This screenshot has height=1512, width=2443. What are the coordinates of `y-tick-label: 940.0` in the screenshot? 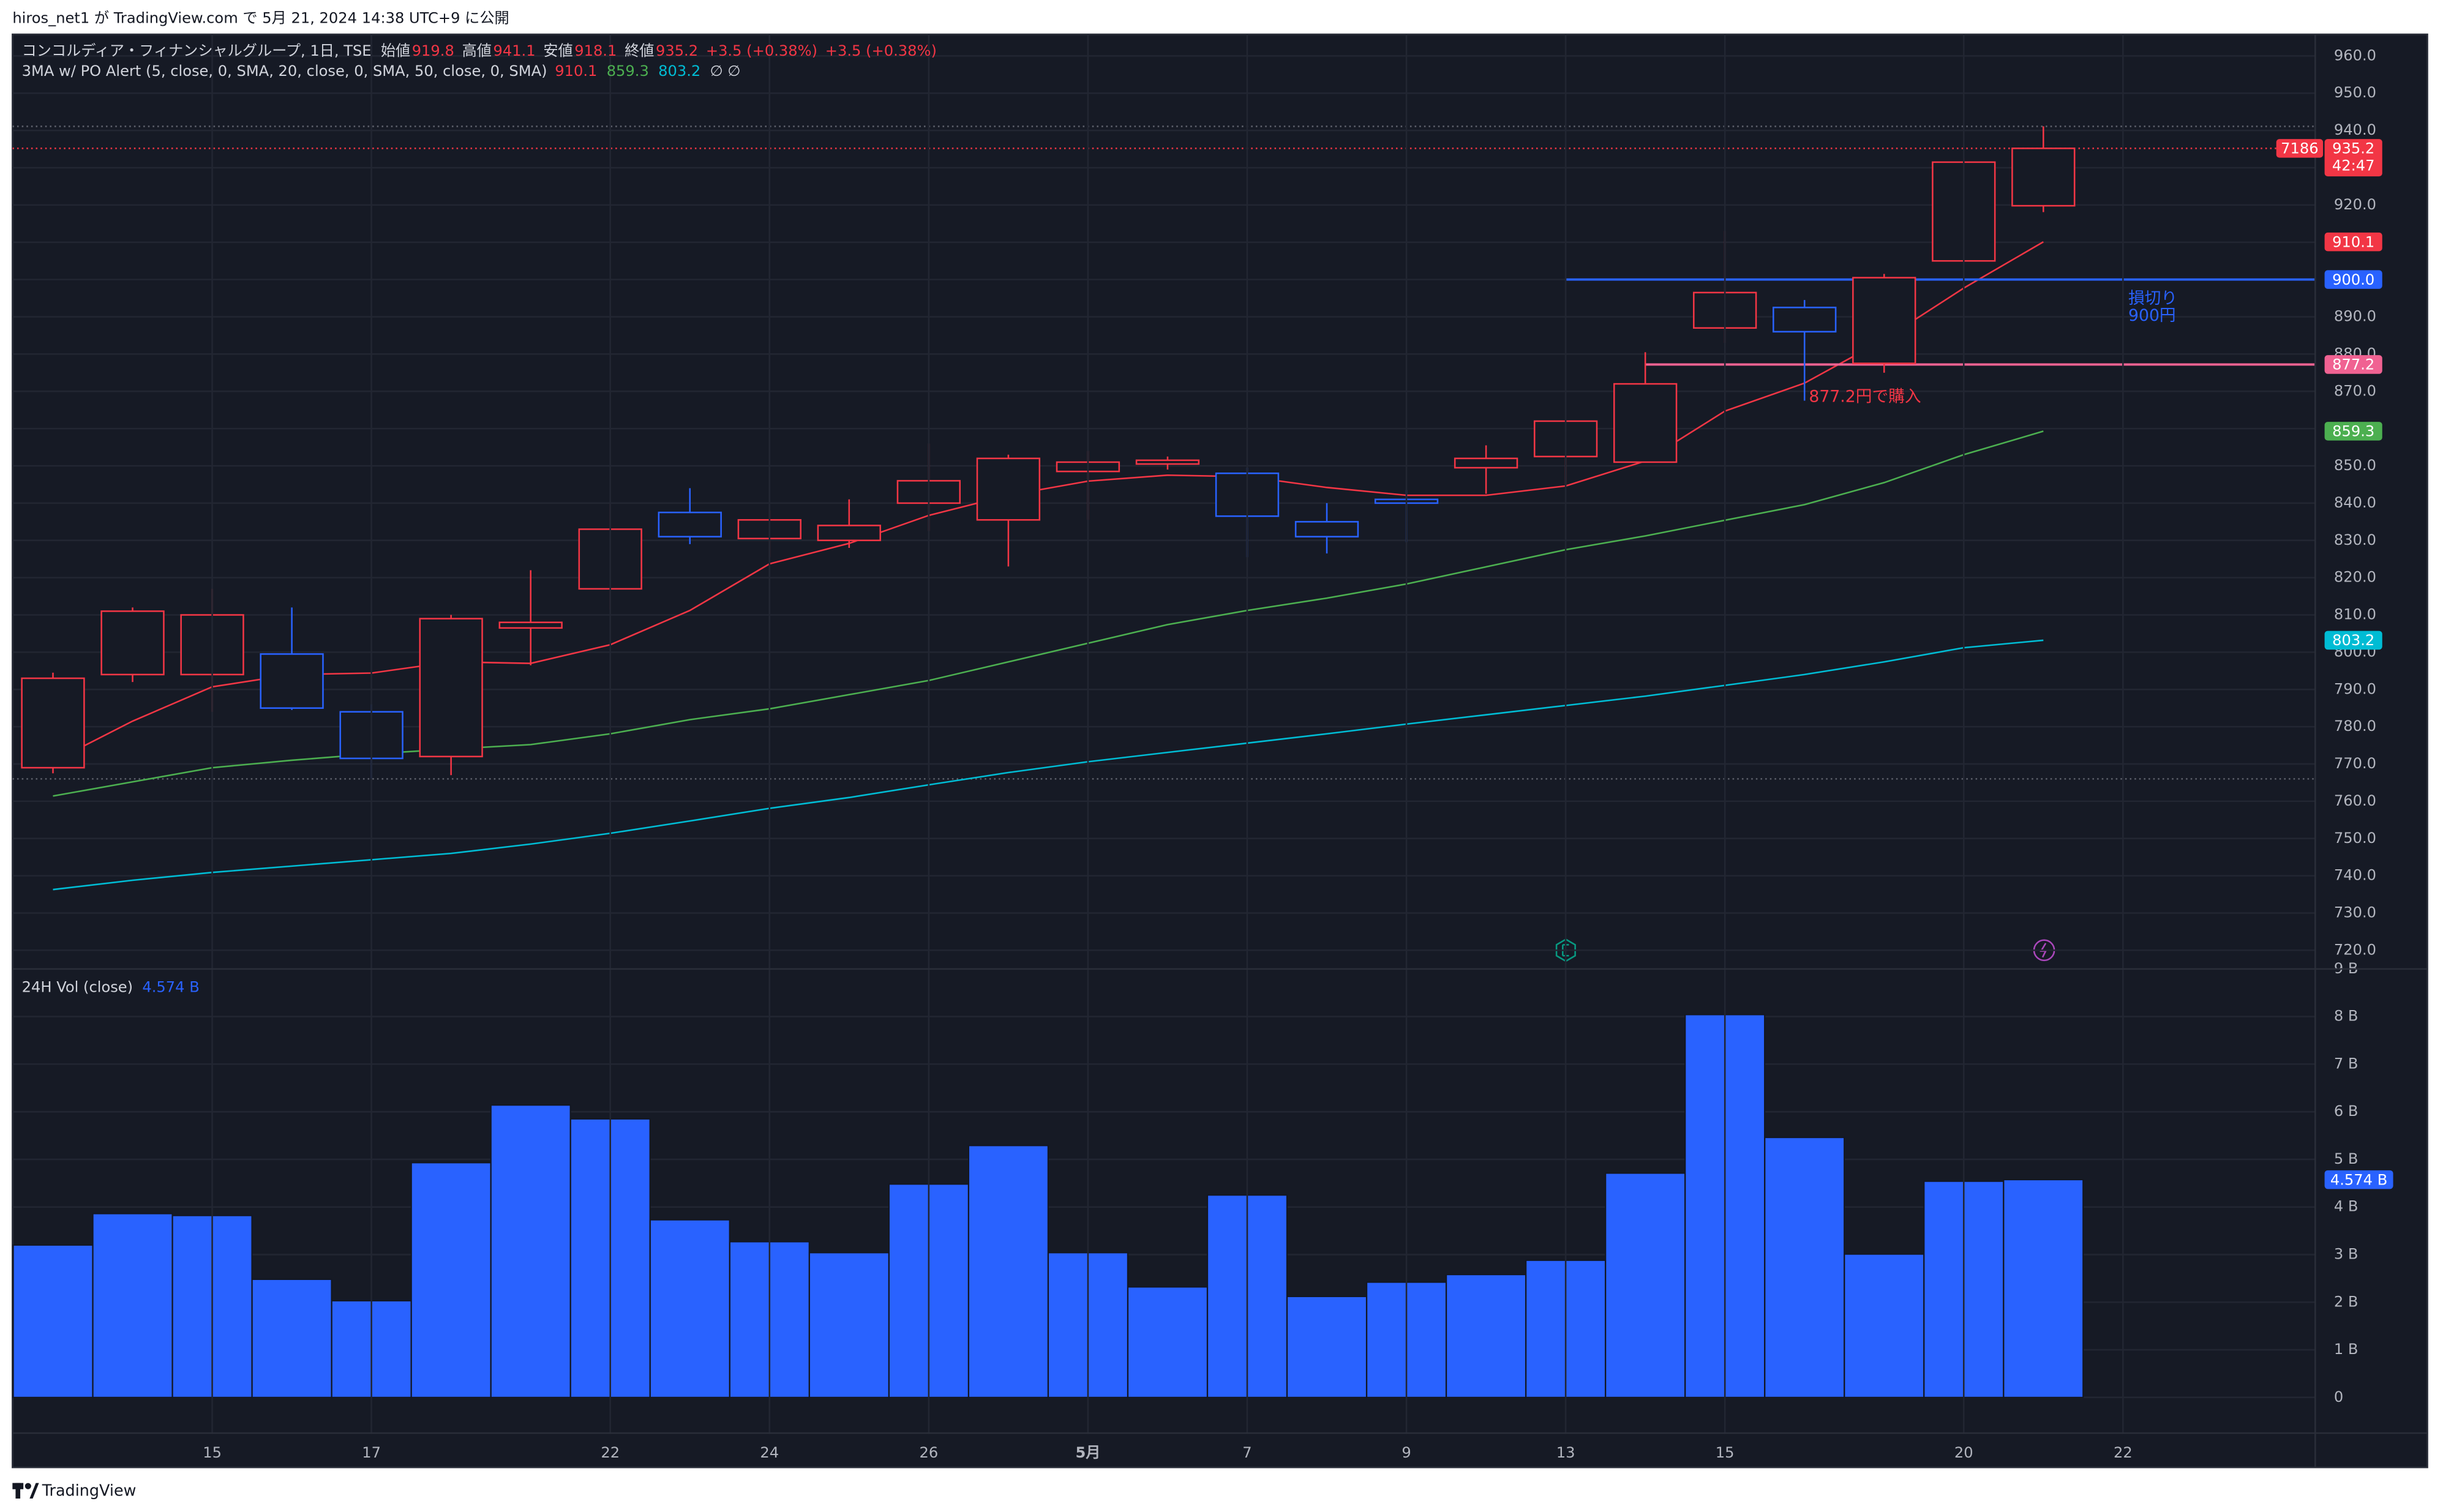 It's located at (2355, 129).